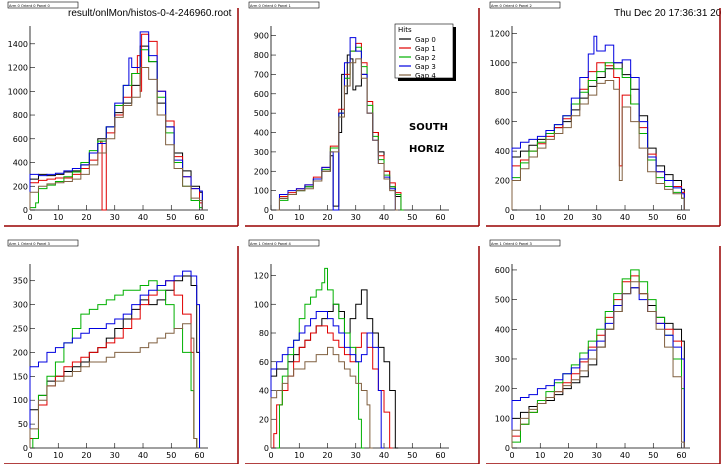 This screenshot has width=721, height=464. I want to click on legend-entry: Gap 1, so click(425, 49).